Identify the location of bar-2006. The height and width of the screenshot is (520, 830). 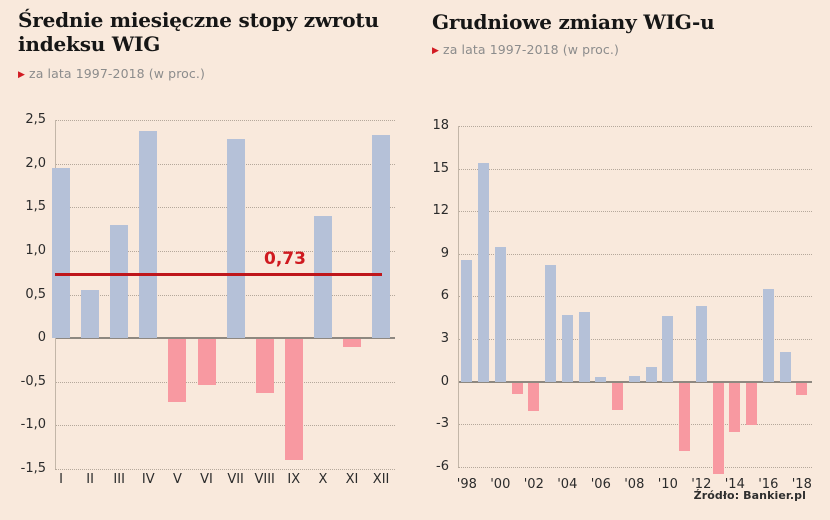
(601, 379).